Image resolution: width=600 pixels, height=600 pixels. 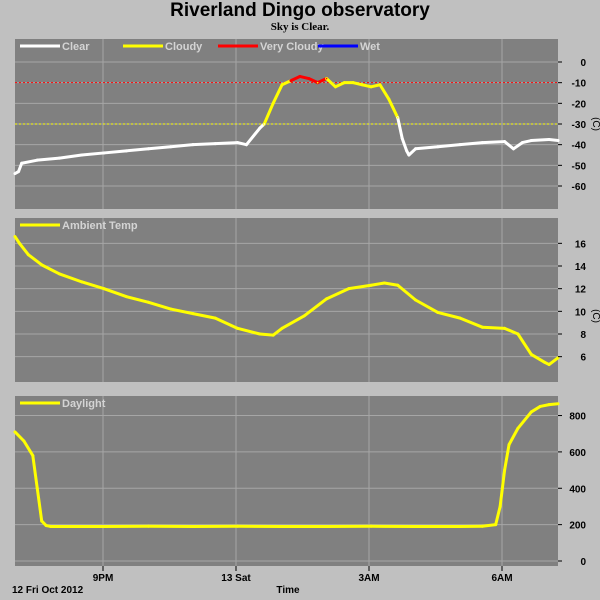 I want to click on y-tick-label: 16, so click(x=581, y=244).